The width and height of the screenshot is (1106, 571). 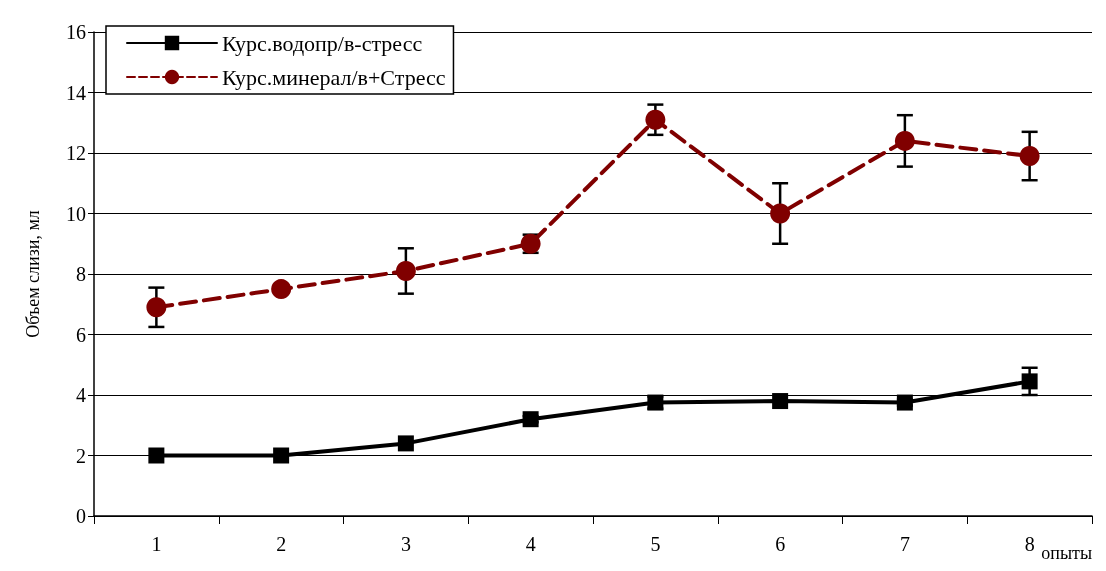 I want to click on legend-label: Курс.водопр/в-стресс, so click(x=322, y=43).